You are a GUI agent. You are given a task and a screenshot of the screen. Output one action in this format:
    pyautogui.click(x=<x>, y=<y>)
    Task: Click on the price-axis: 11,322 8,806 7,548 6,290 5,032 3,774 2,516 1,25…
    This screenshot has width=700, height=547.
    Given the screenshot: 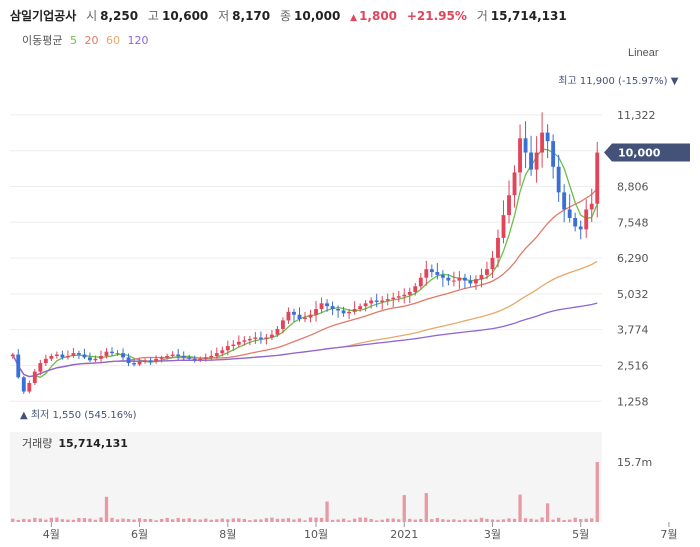 What is the action you would take?
    pyautogui.click(x=636, y=258)
    